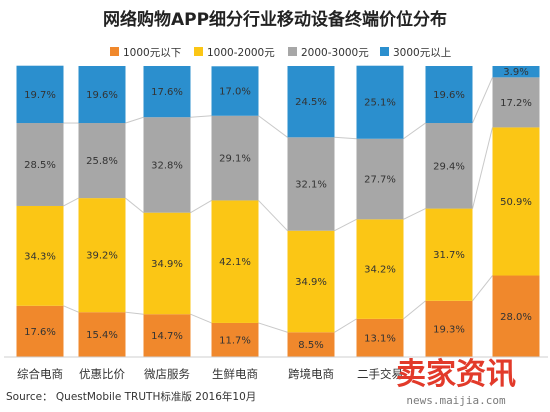  What do you see at coordinates (152, 53) in the screenshot?
I see `legend-label: 1000元以下` at bounding box center [152, 53].